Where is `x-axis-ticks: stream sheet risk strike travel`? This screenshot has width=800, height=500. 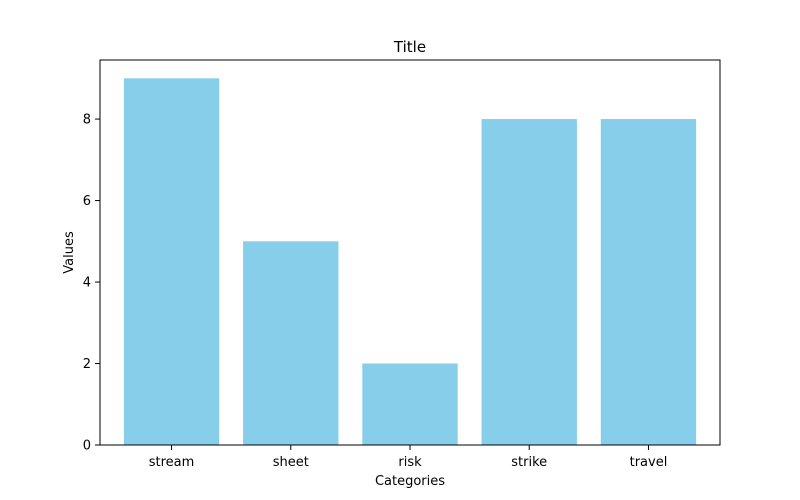 x-axis-ticks: stream sheet risk strike travel is located at coordinates (408, 457).